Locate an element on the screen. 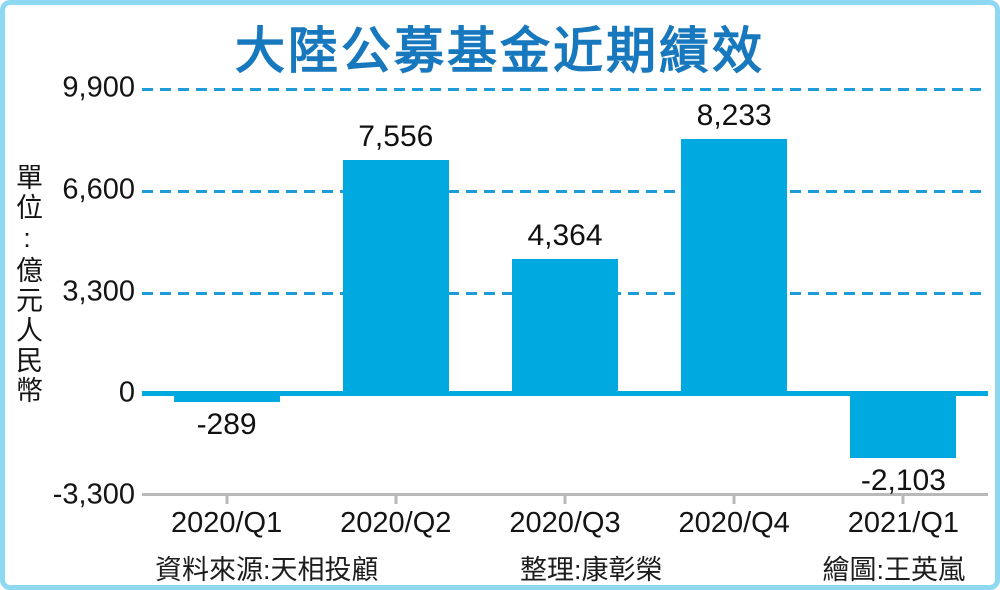  x-axis-label: 2021/Q1 is located at coordinates (903, 523).